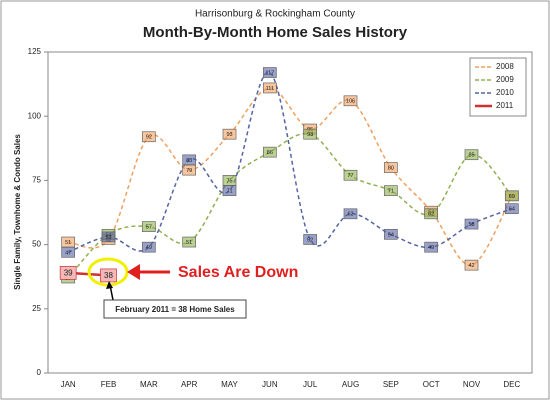 The width and height of the screenshot is (550, 405). I want to click on y-tick-label: 0, so click(39, 372).